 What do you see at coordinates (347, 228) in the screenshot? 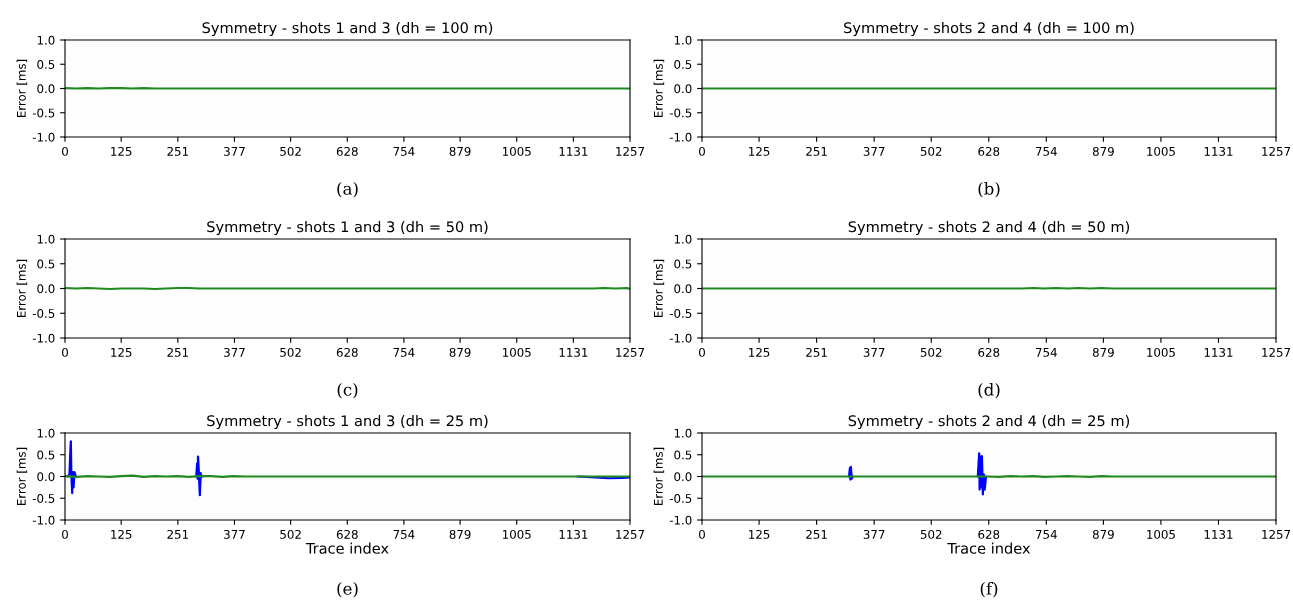
I see `chart-title: Symmetry - shots 1 and 3 (dh = 50 m)` at bounding box center [347, 228].